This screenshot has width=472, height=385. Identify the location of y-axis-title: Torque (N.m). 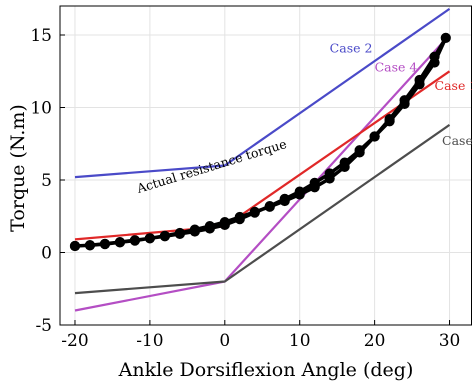
(18, 168).